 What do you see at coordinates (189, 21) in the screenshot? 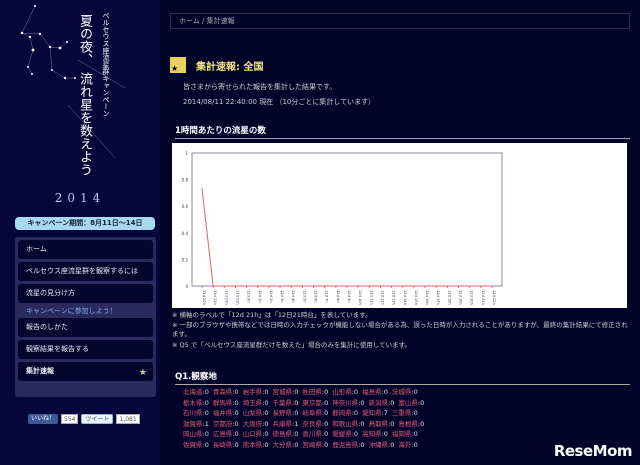
I see `breadcrumb-home: ホーム` at bounding box center [189, 21].